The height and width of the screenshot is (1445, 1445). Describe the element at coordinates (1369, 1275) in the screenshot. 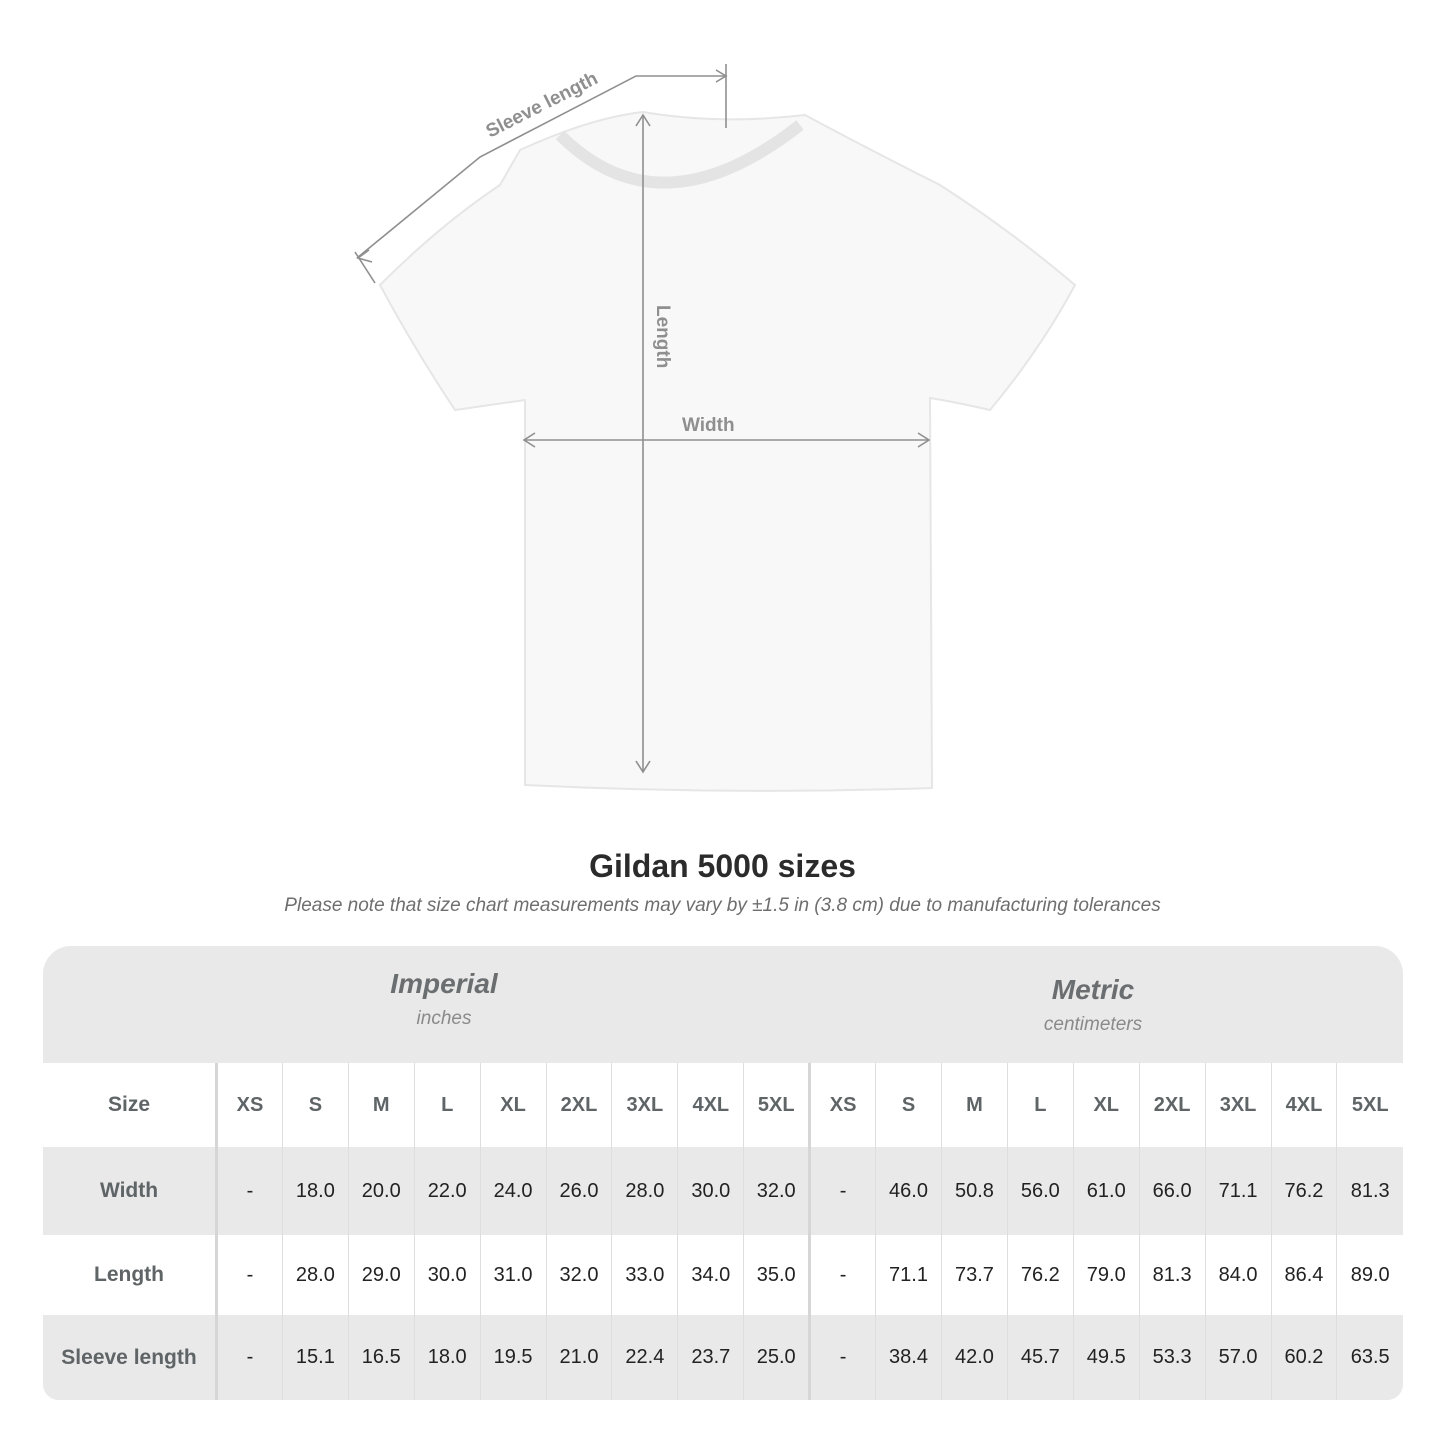

I see `metric-cell: 89.0` at that location.